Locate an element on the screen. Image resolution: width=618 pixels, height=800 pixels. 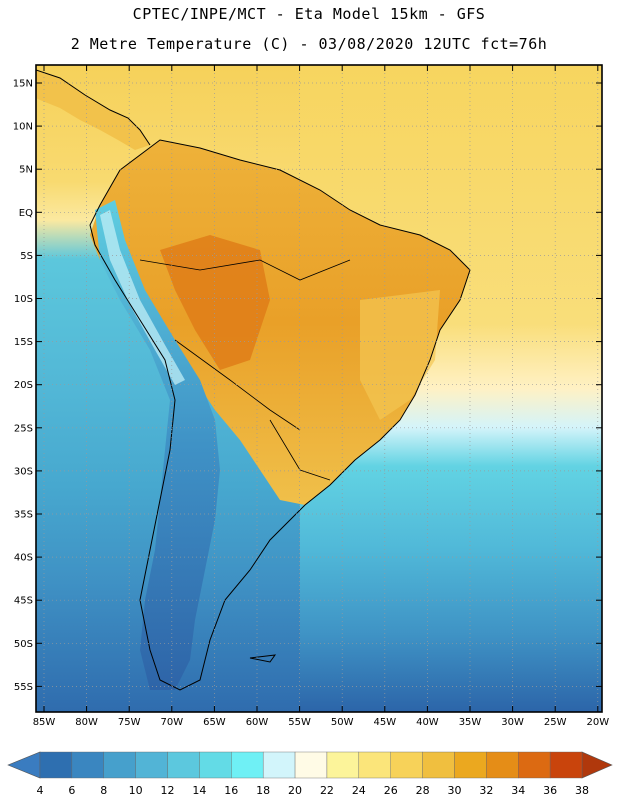
lon-label: 75W is located at coordinates (129, 722).